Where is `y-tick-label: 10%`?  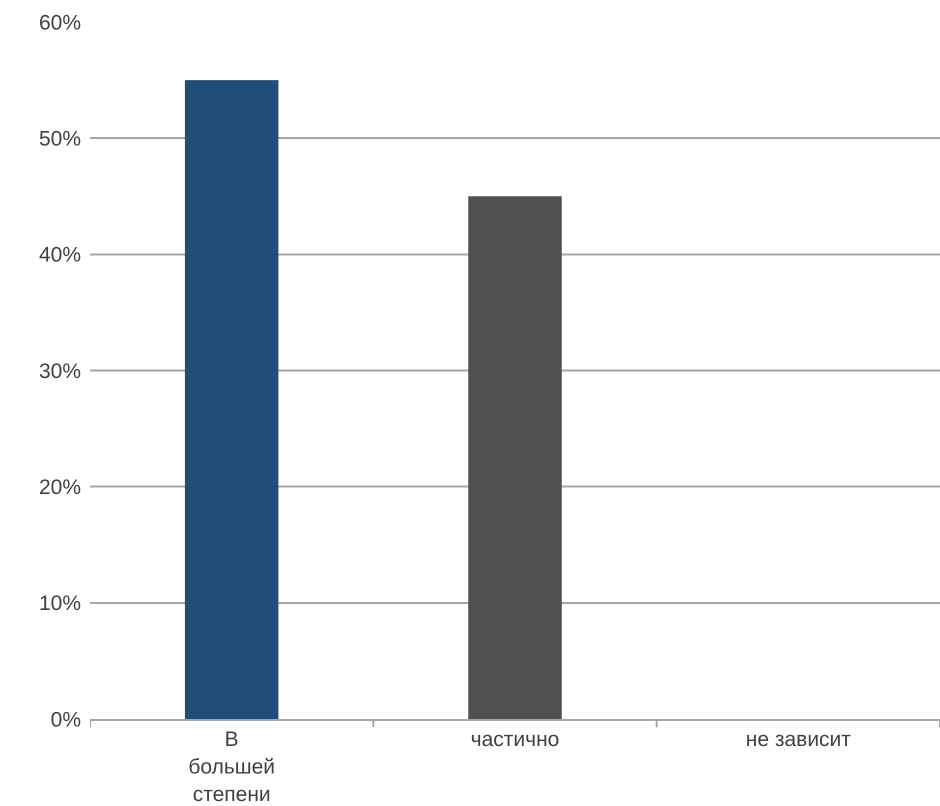 y-tick-label: 10% is located at coordinates (59, 604).